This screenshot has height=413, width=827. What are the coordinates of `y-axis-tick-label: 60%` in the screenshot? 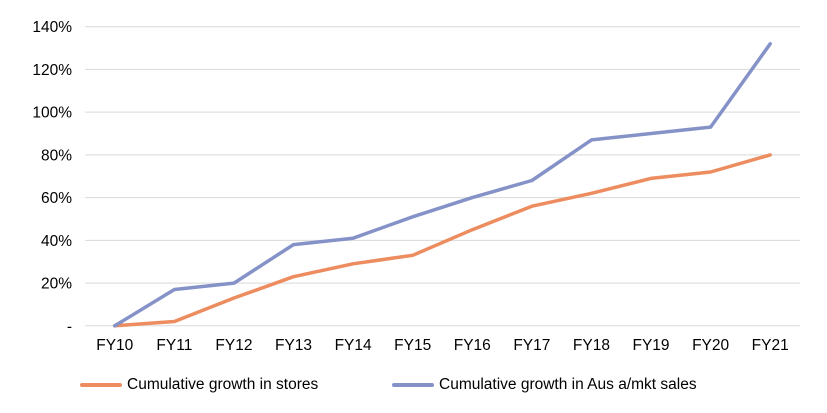 It's located at (56, 198).